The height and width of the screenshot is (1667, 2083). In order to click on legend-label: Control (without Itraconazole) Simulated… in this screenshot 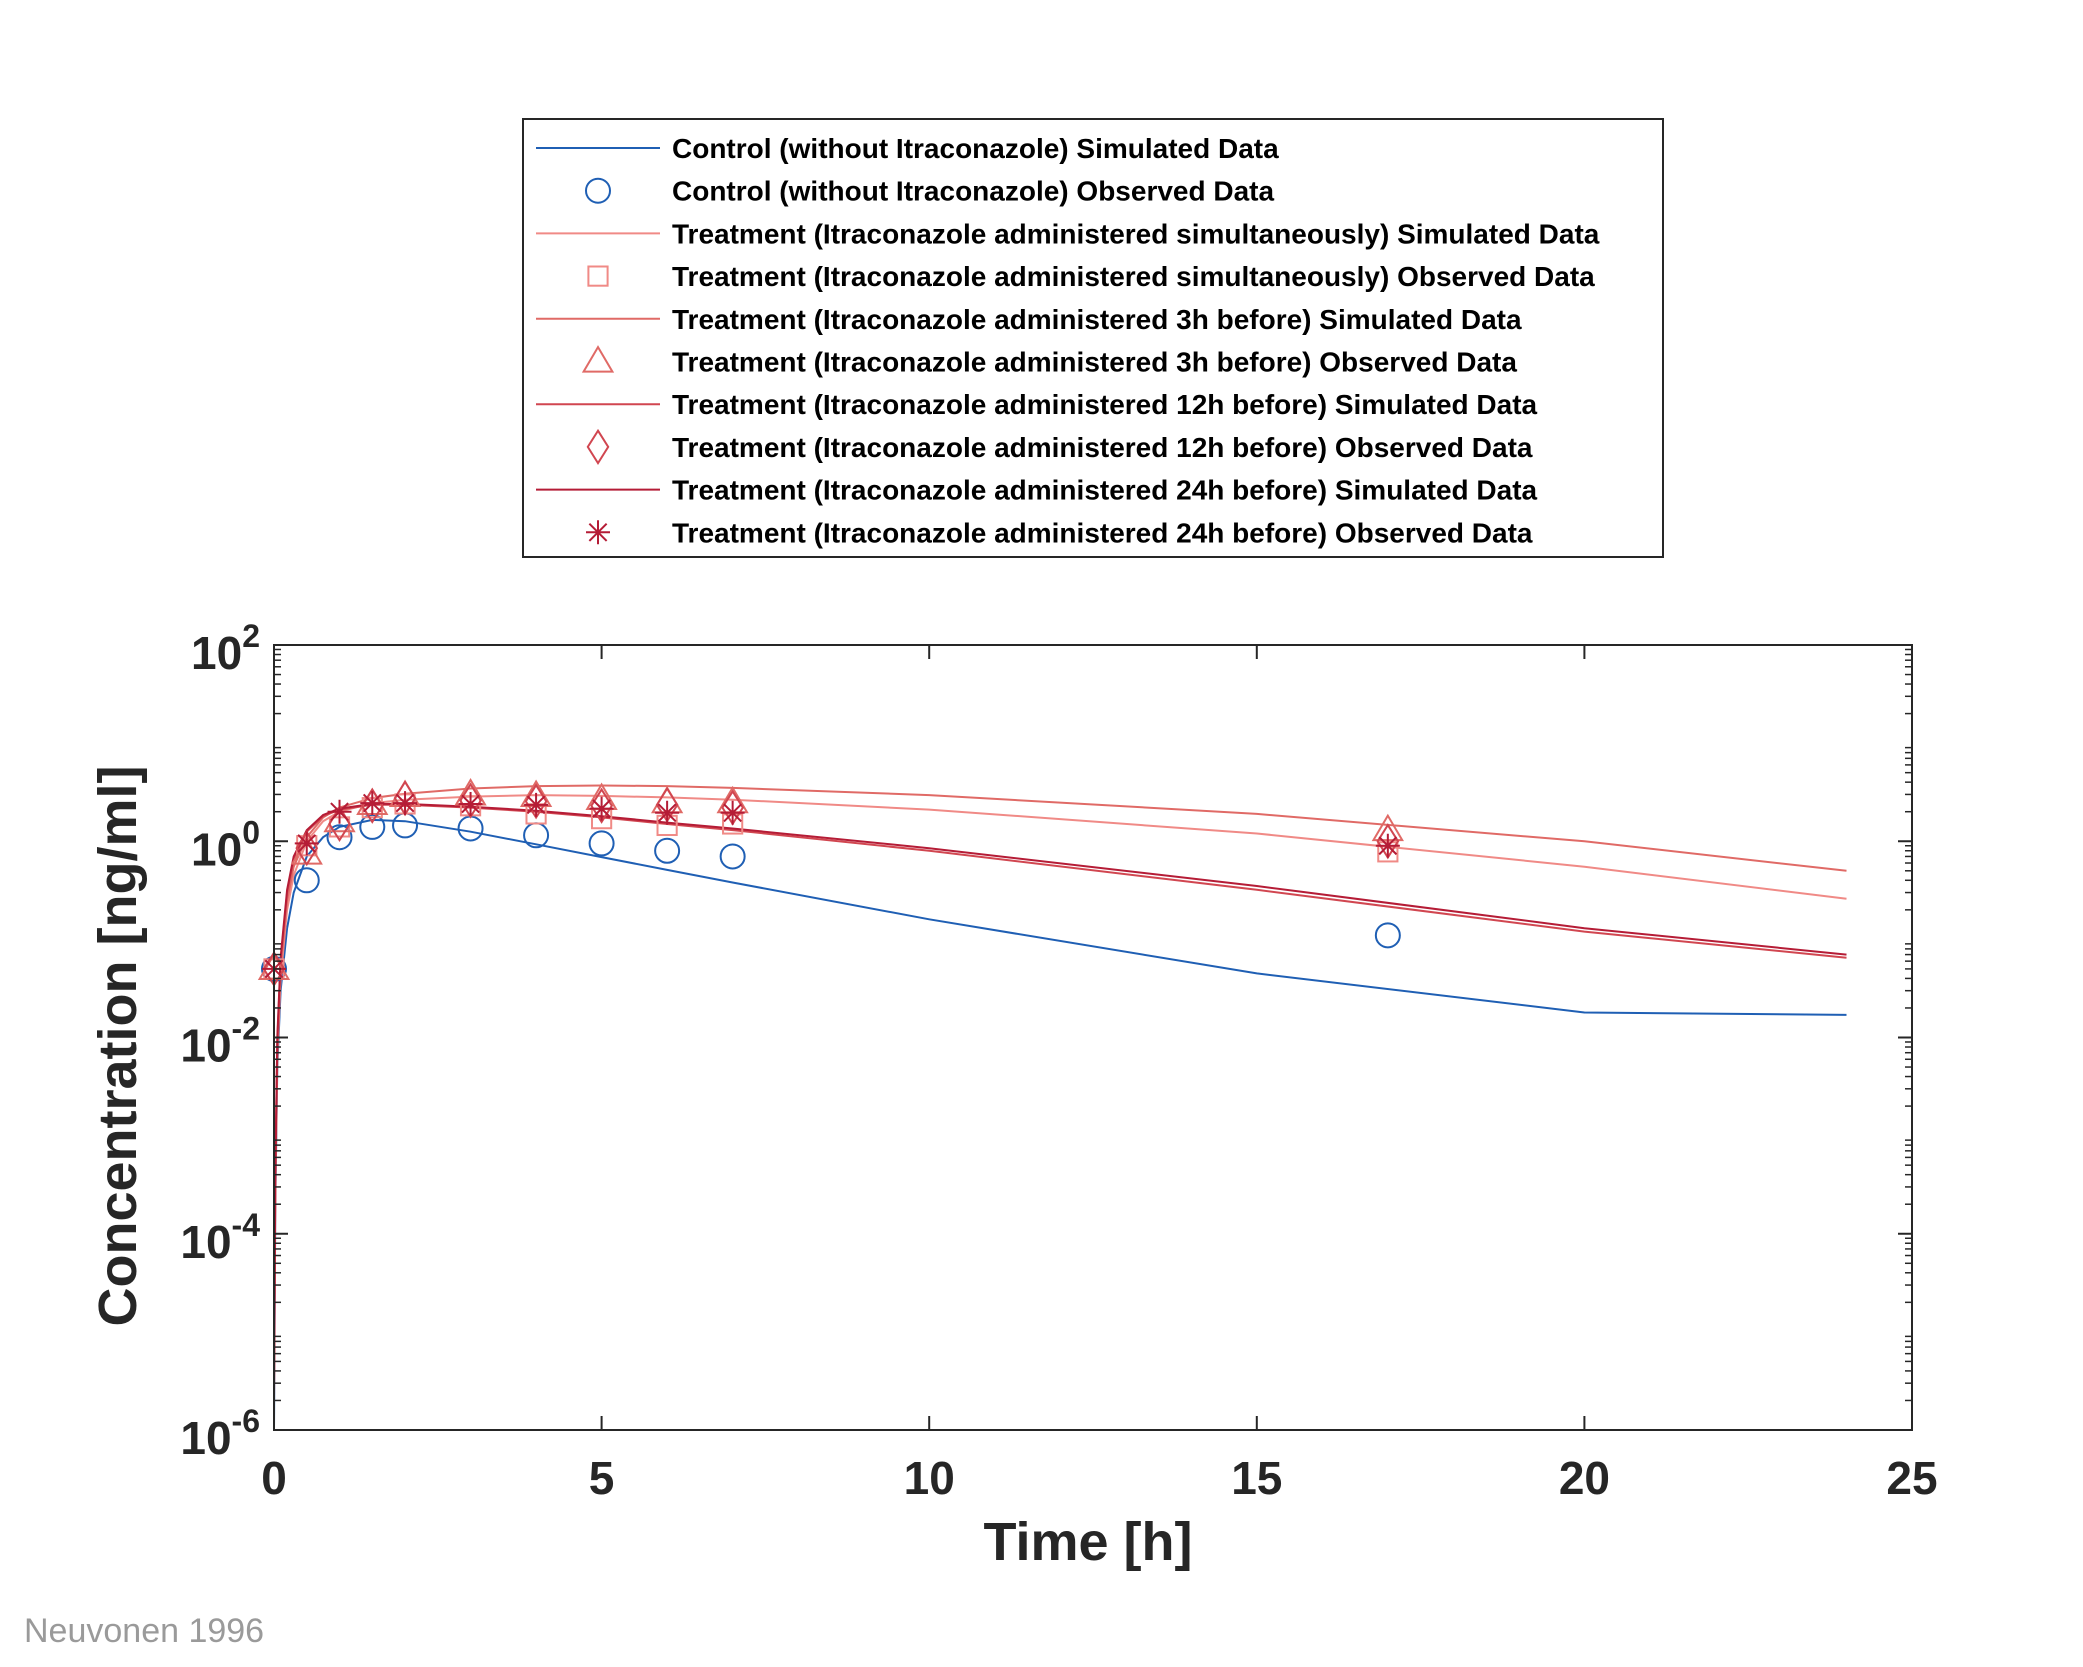, I will do `click(975, 148)`.